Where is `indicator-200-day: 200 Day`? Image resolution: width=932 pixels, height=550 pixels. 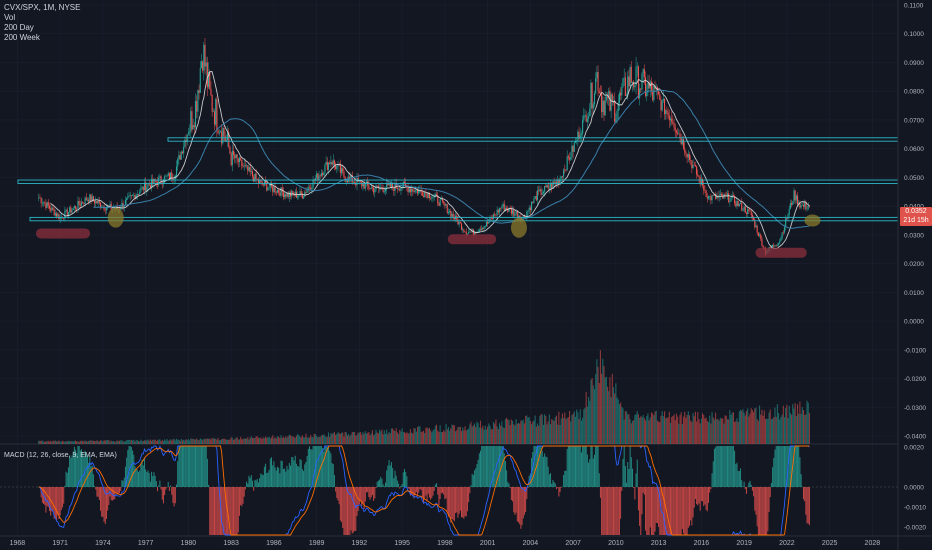
indicator-200-day: 200 Day is located at coordinates (19, 27).